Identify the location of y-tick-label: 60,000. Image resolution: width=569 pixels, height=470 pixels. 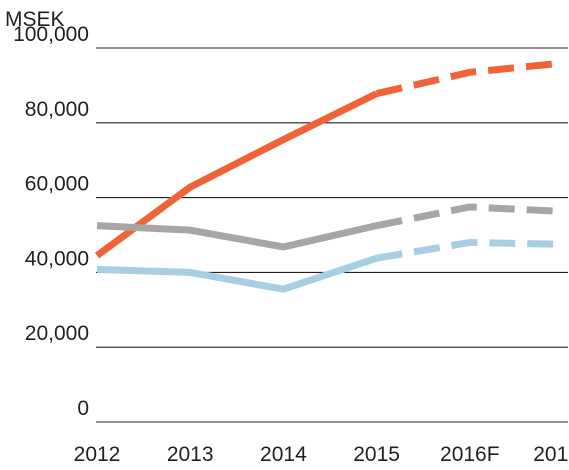
(57, 184).